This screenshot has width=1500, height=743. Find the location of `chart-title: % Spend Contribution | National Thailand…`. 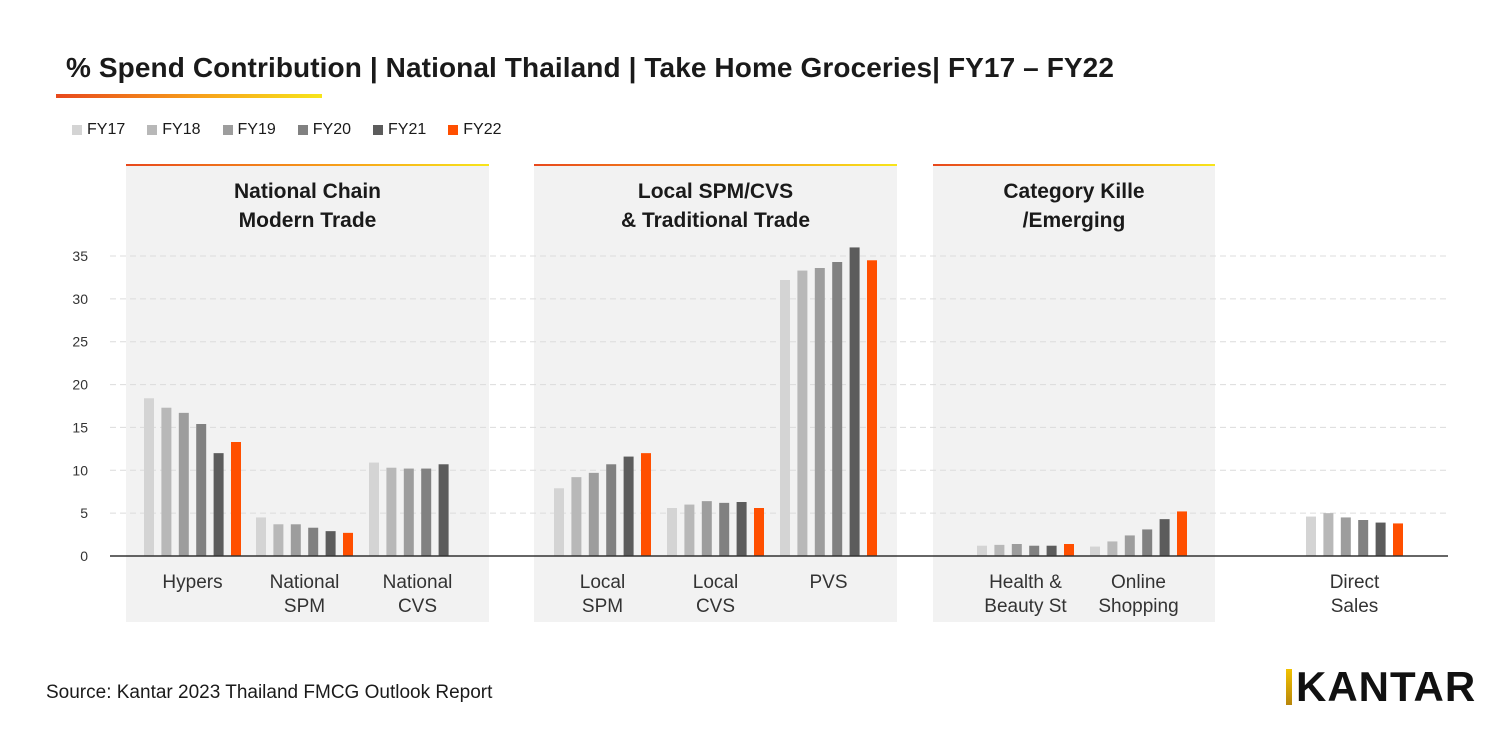

chart-title: % Spend Contribution | National Thailand… is located at coordinates (590, 67).